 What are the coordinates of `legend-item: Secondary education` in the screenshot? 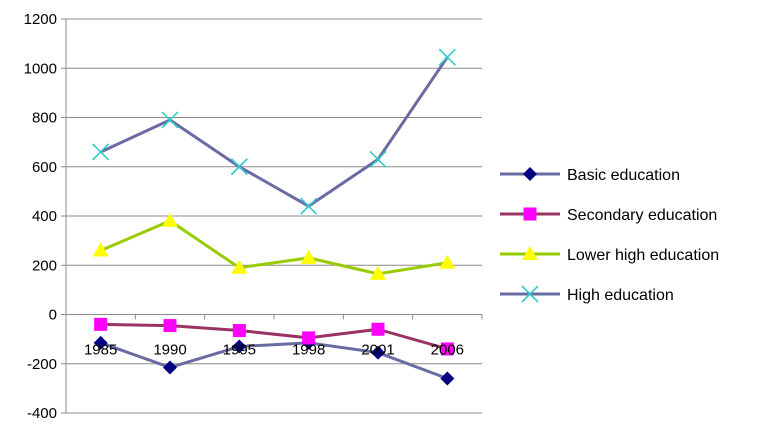 It's located at (608, 215).